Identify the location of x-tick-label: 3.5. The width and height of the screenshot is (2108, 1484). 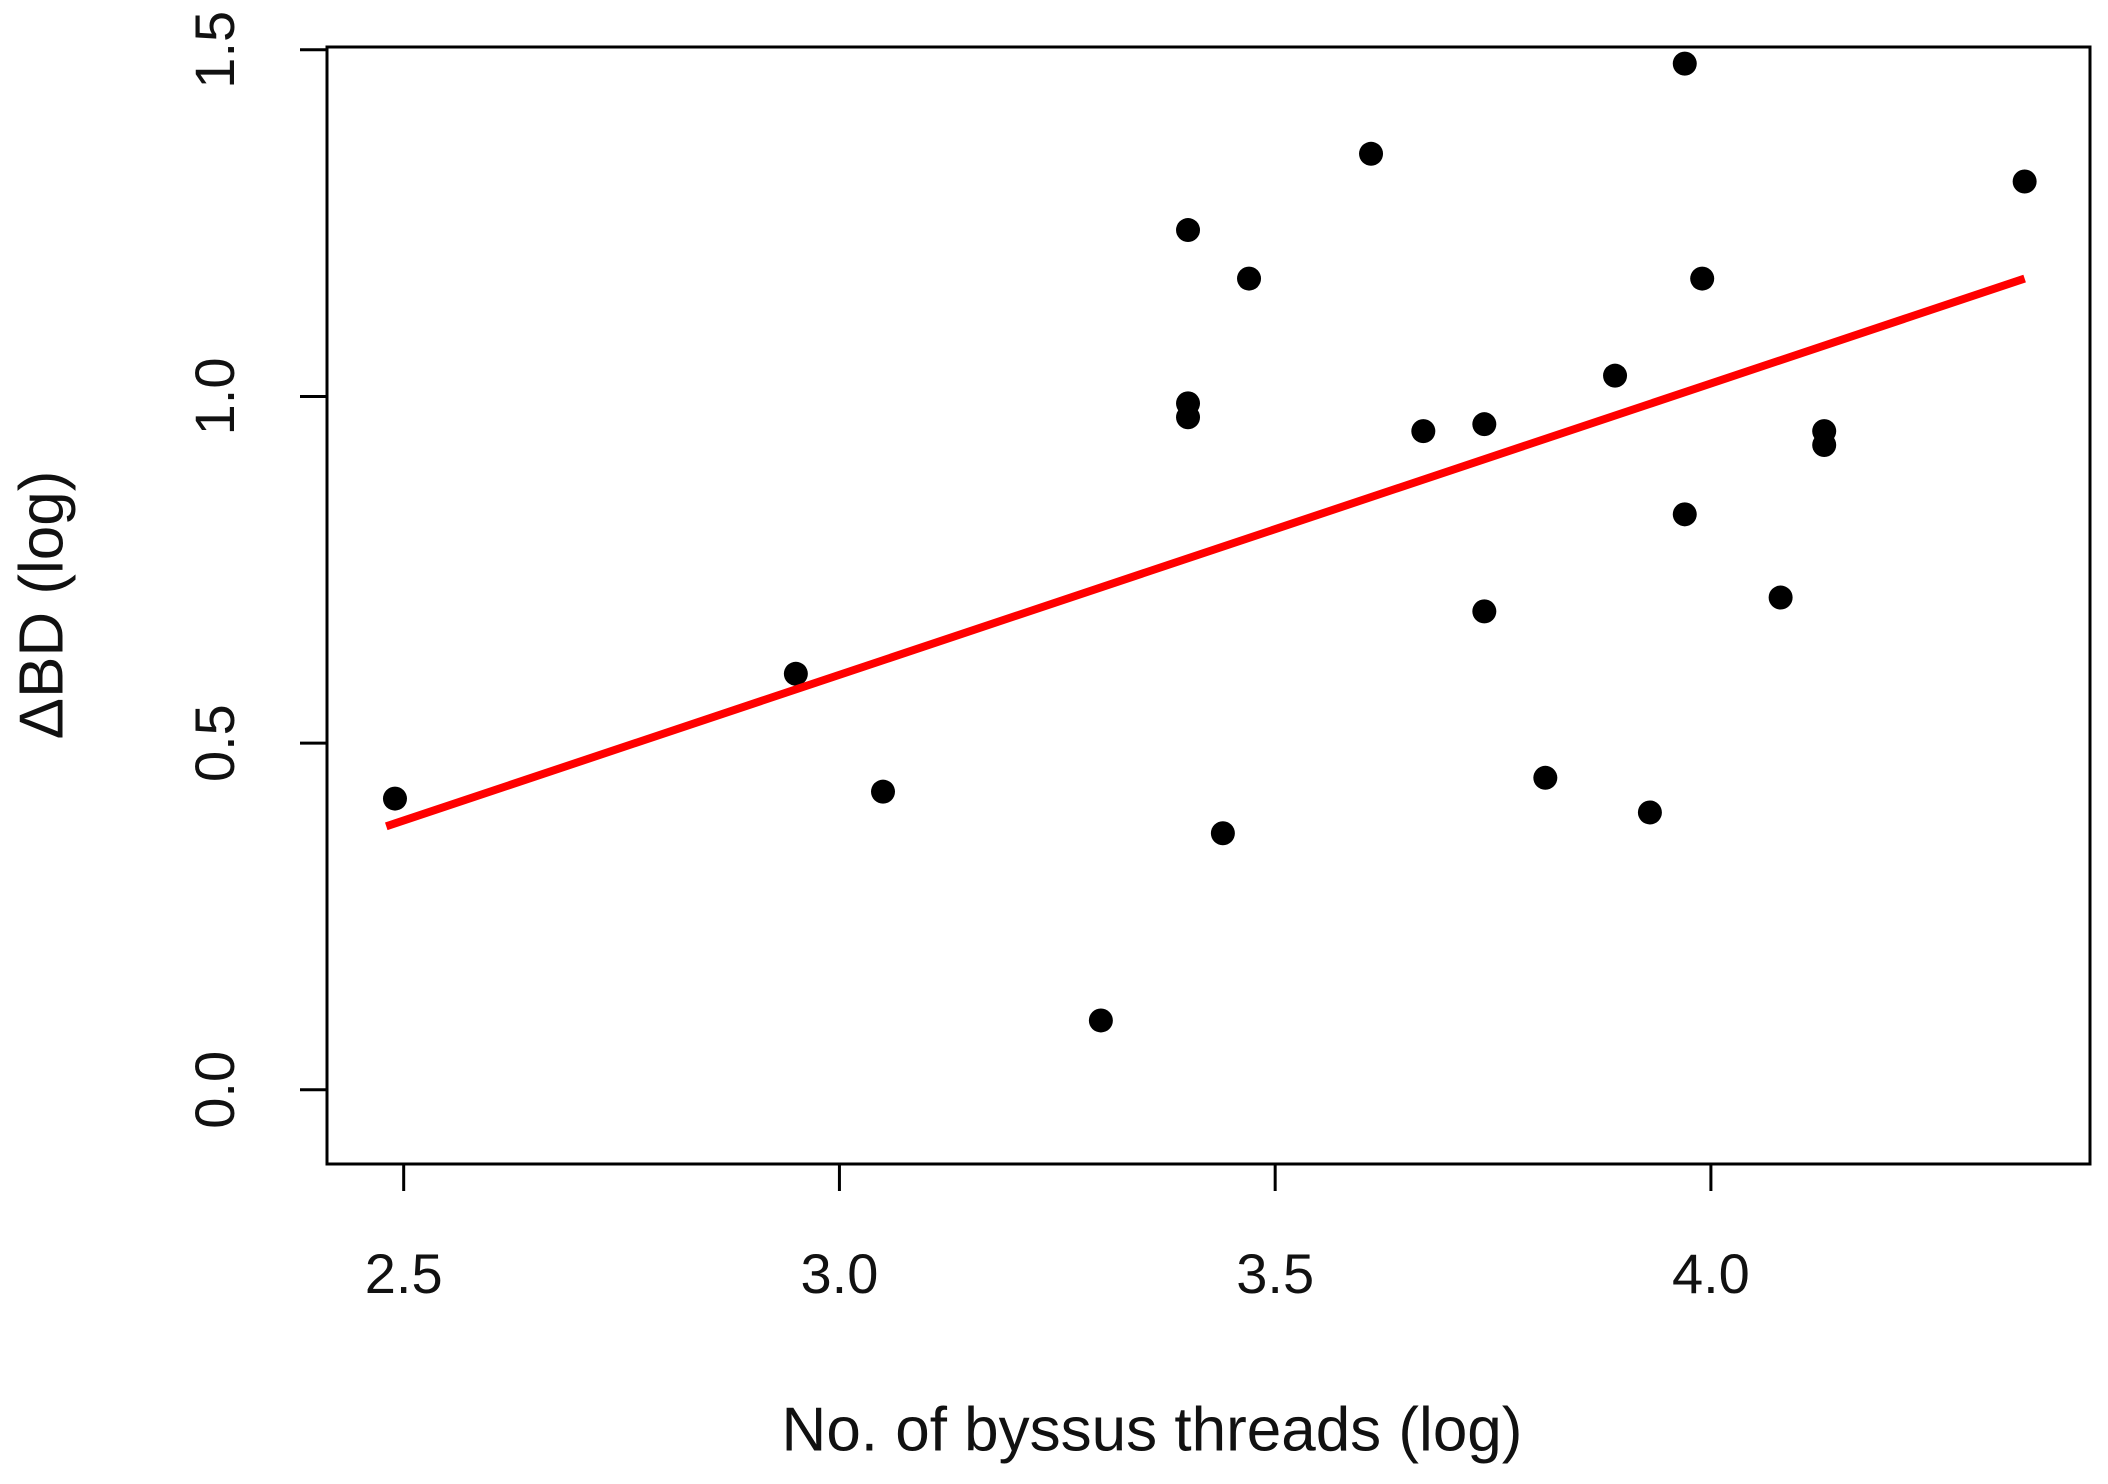
(1275, 1273).